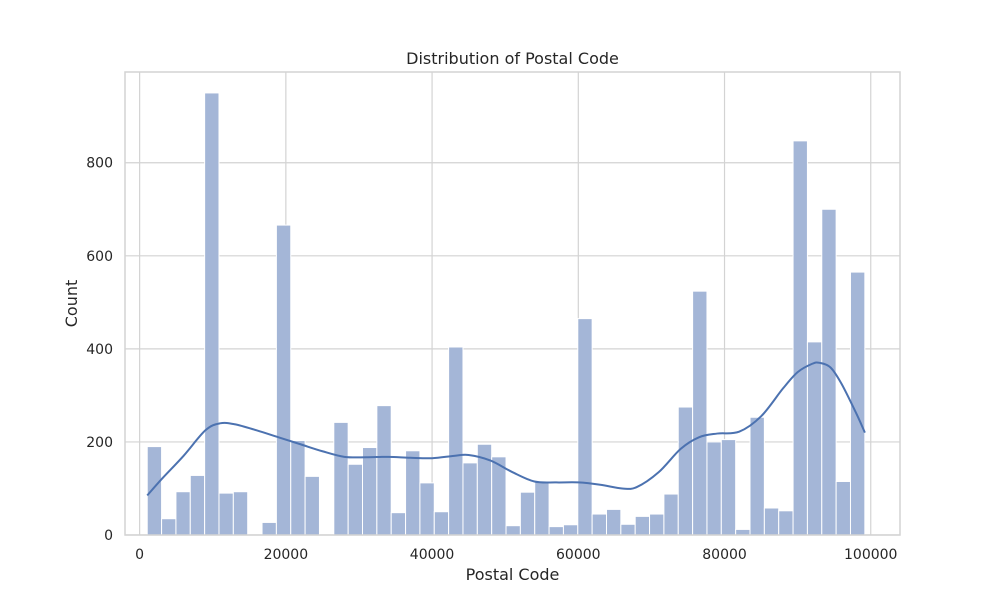  Describe the element at coordinates (513, 574) in the screenshot. I see `x-axis-title: Postal Code` at that location.